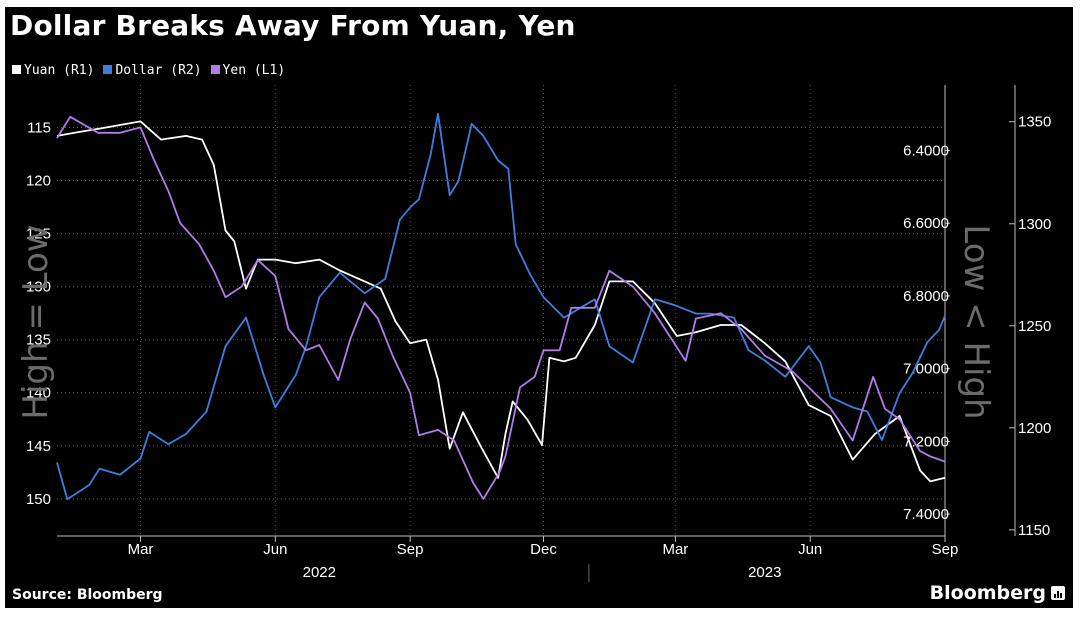  I want to click on r1-tick-label: 7.4000, so click(926, 514).